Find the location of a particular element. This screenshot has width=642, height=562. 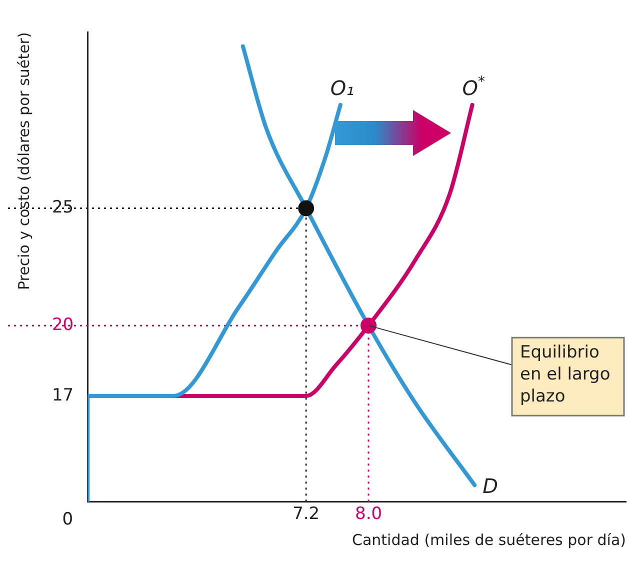

series-label: O* is located at coordinates (474, 87).